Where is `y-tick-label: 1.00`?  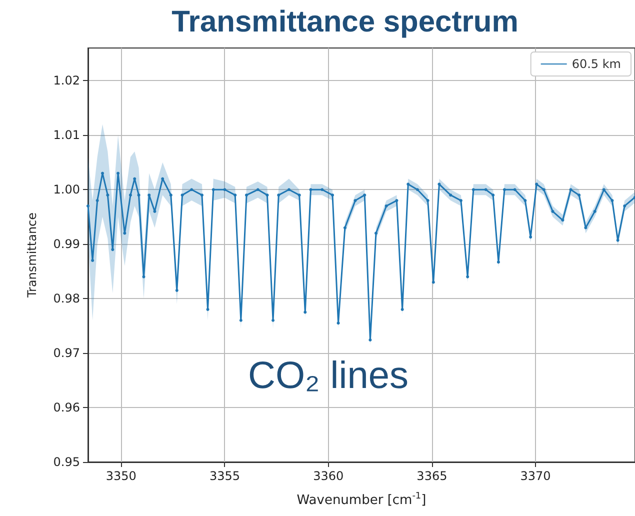
y-tick-label: 1.00 is located at coordinates (66, 189).